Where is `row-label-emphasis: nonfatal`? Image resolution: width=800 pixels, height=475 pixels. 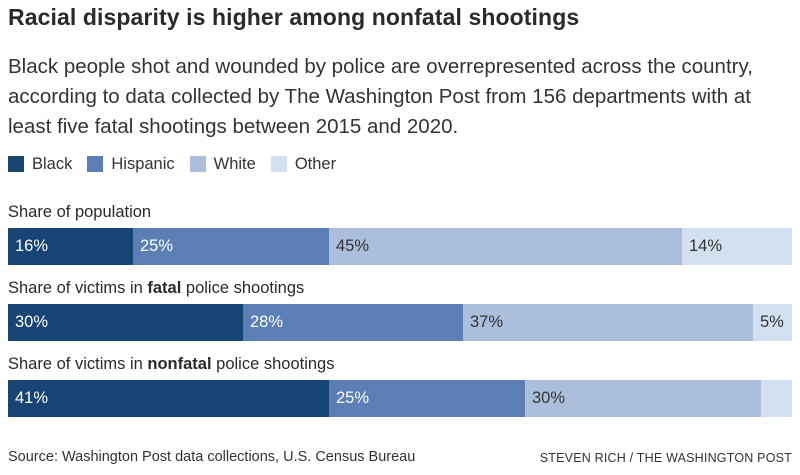
row-label-emphasis: nonfatal is located at coordinates (179, 364).